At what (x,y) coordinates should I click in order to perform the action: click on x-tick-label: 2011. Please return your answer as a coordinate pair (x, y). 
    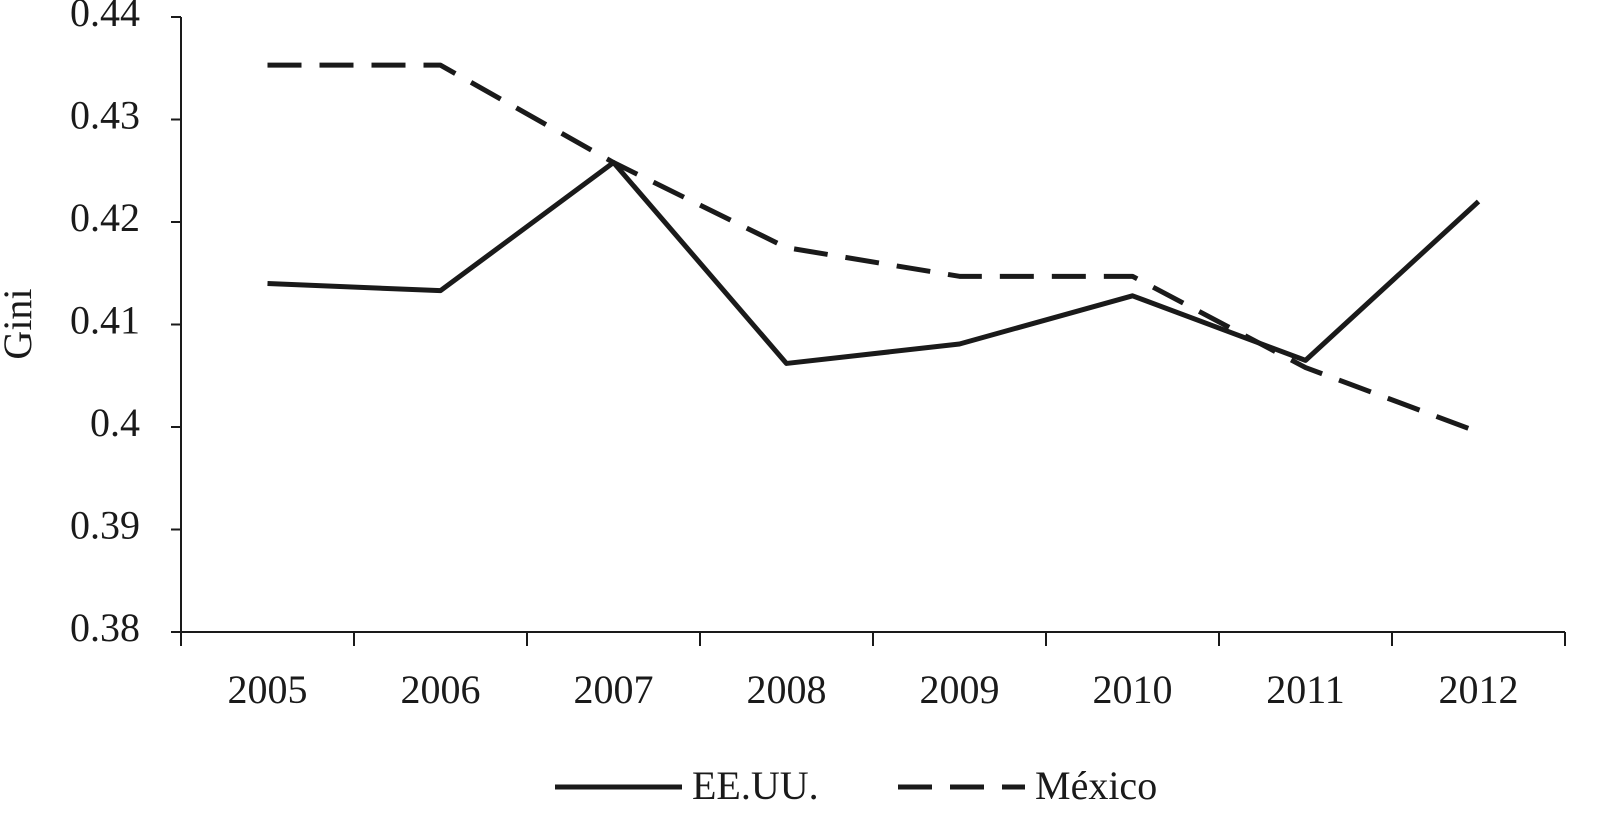
    Looking at the image, I should click on (1305, 689).